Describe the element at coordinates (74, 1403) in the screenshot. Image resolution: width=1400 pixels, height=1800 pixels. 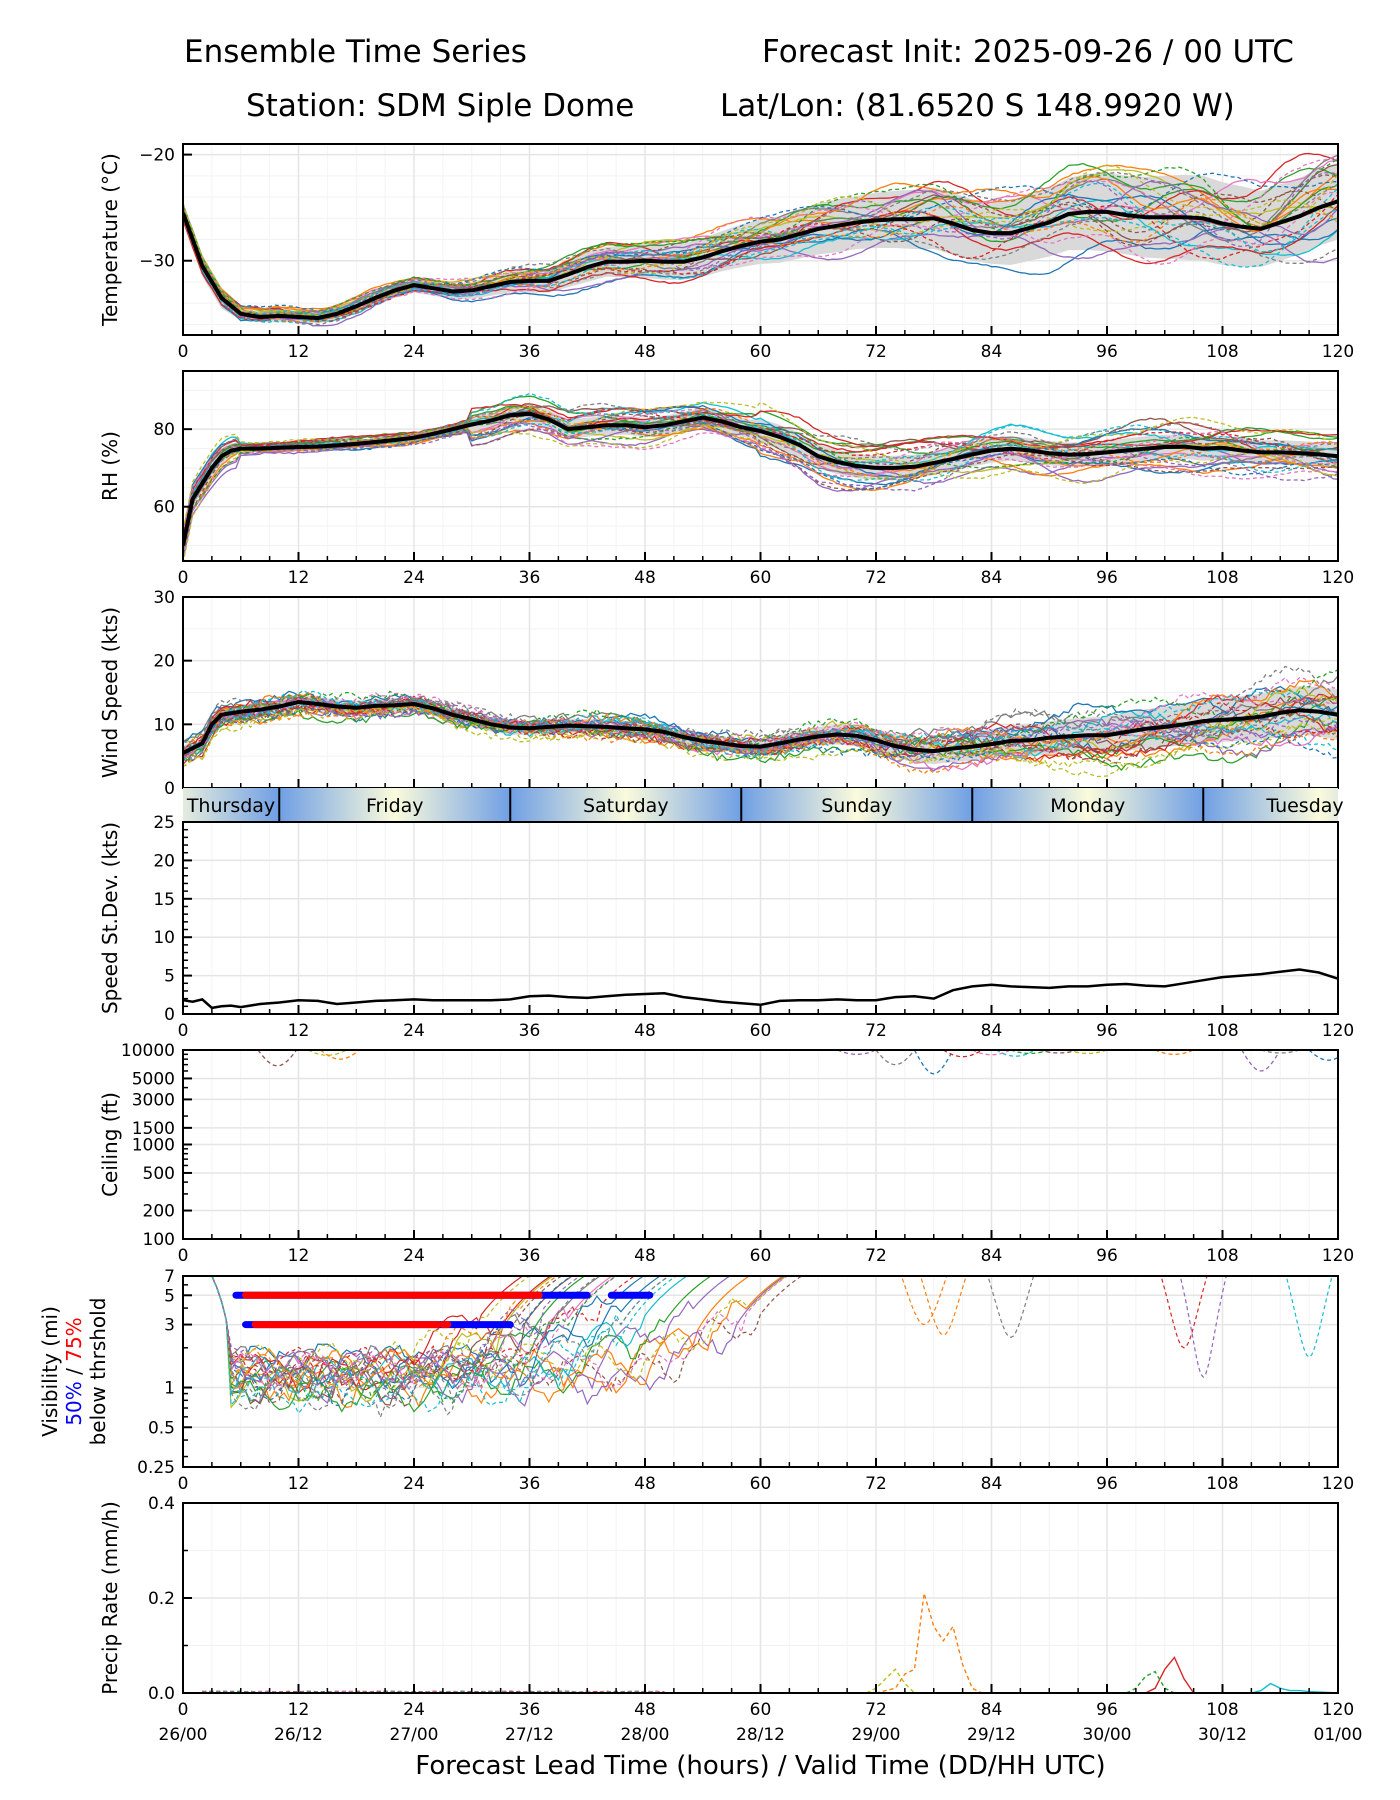
I see `pct-50-label: 50%` at that location.